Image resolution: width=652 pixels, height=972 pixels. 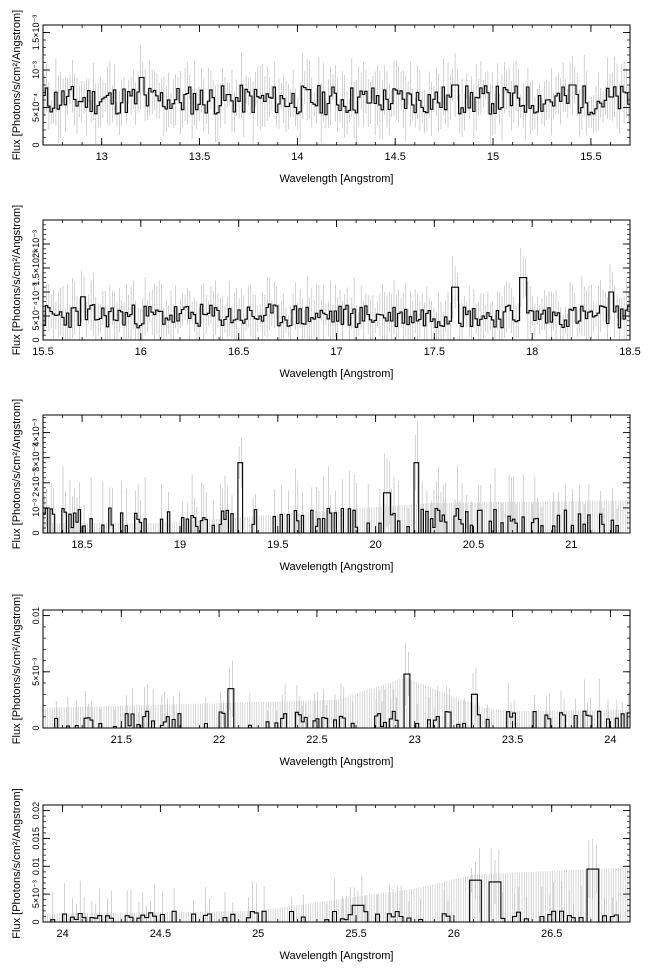 What do you see at coordinates (571, 545) in the screenshot?
I see `x-tick-label: 21` at bounding box center [571, 545].